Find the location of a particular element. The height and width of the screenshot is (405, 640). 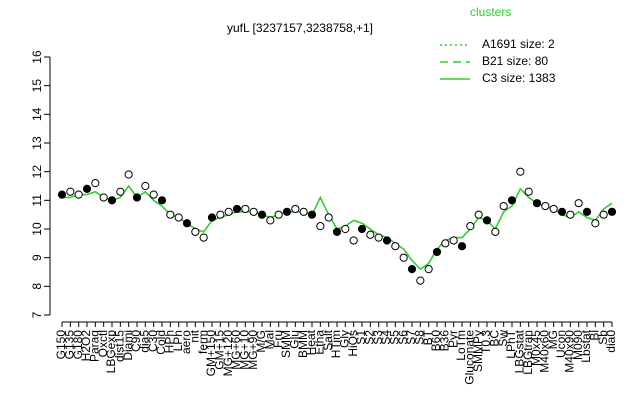

y-tick-label: 16 is located at coordinates (37, 57).